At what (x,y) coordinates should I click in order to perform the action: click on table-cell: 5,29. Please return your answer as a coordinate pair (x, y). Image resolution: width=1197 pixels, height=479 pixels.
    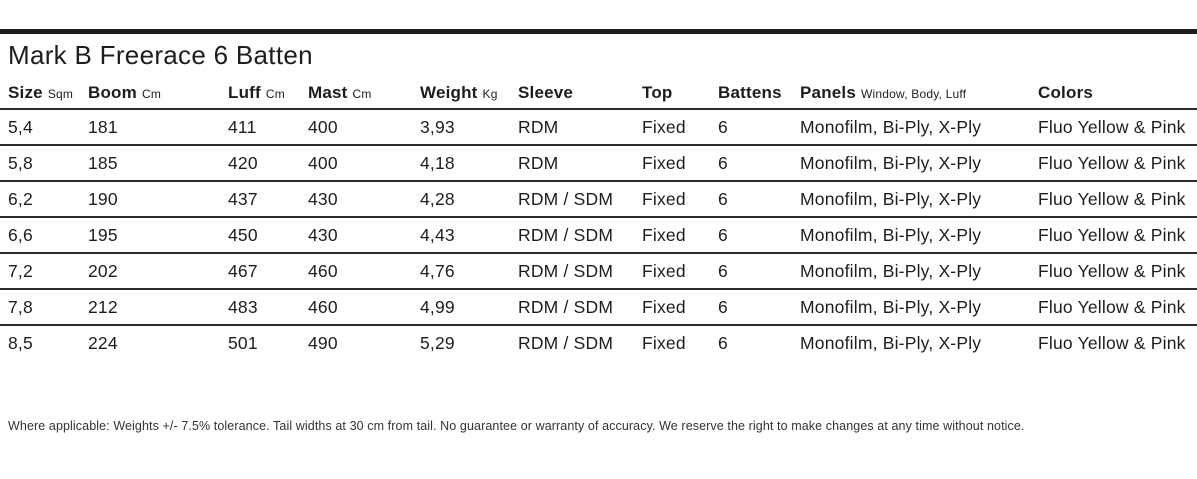
    Looking at the image, I should click on (437, 342).